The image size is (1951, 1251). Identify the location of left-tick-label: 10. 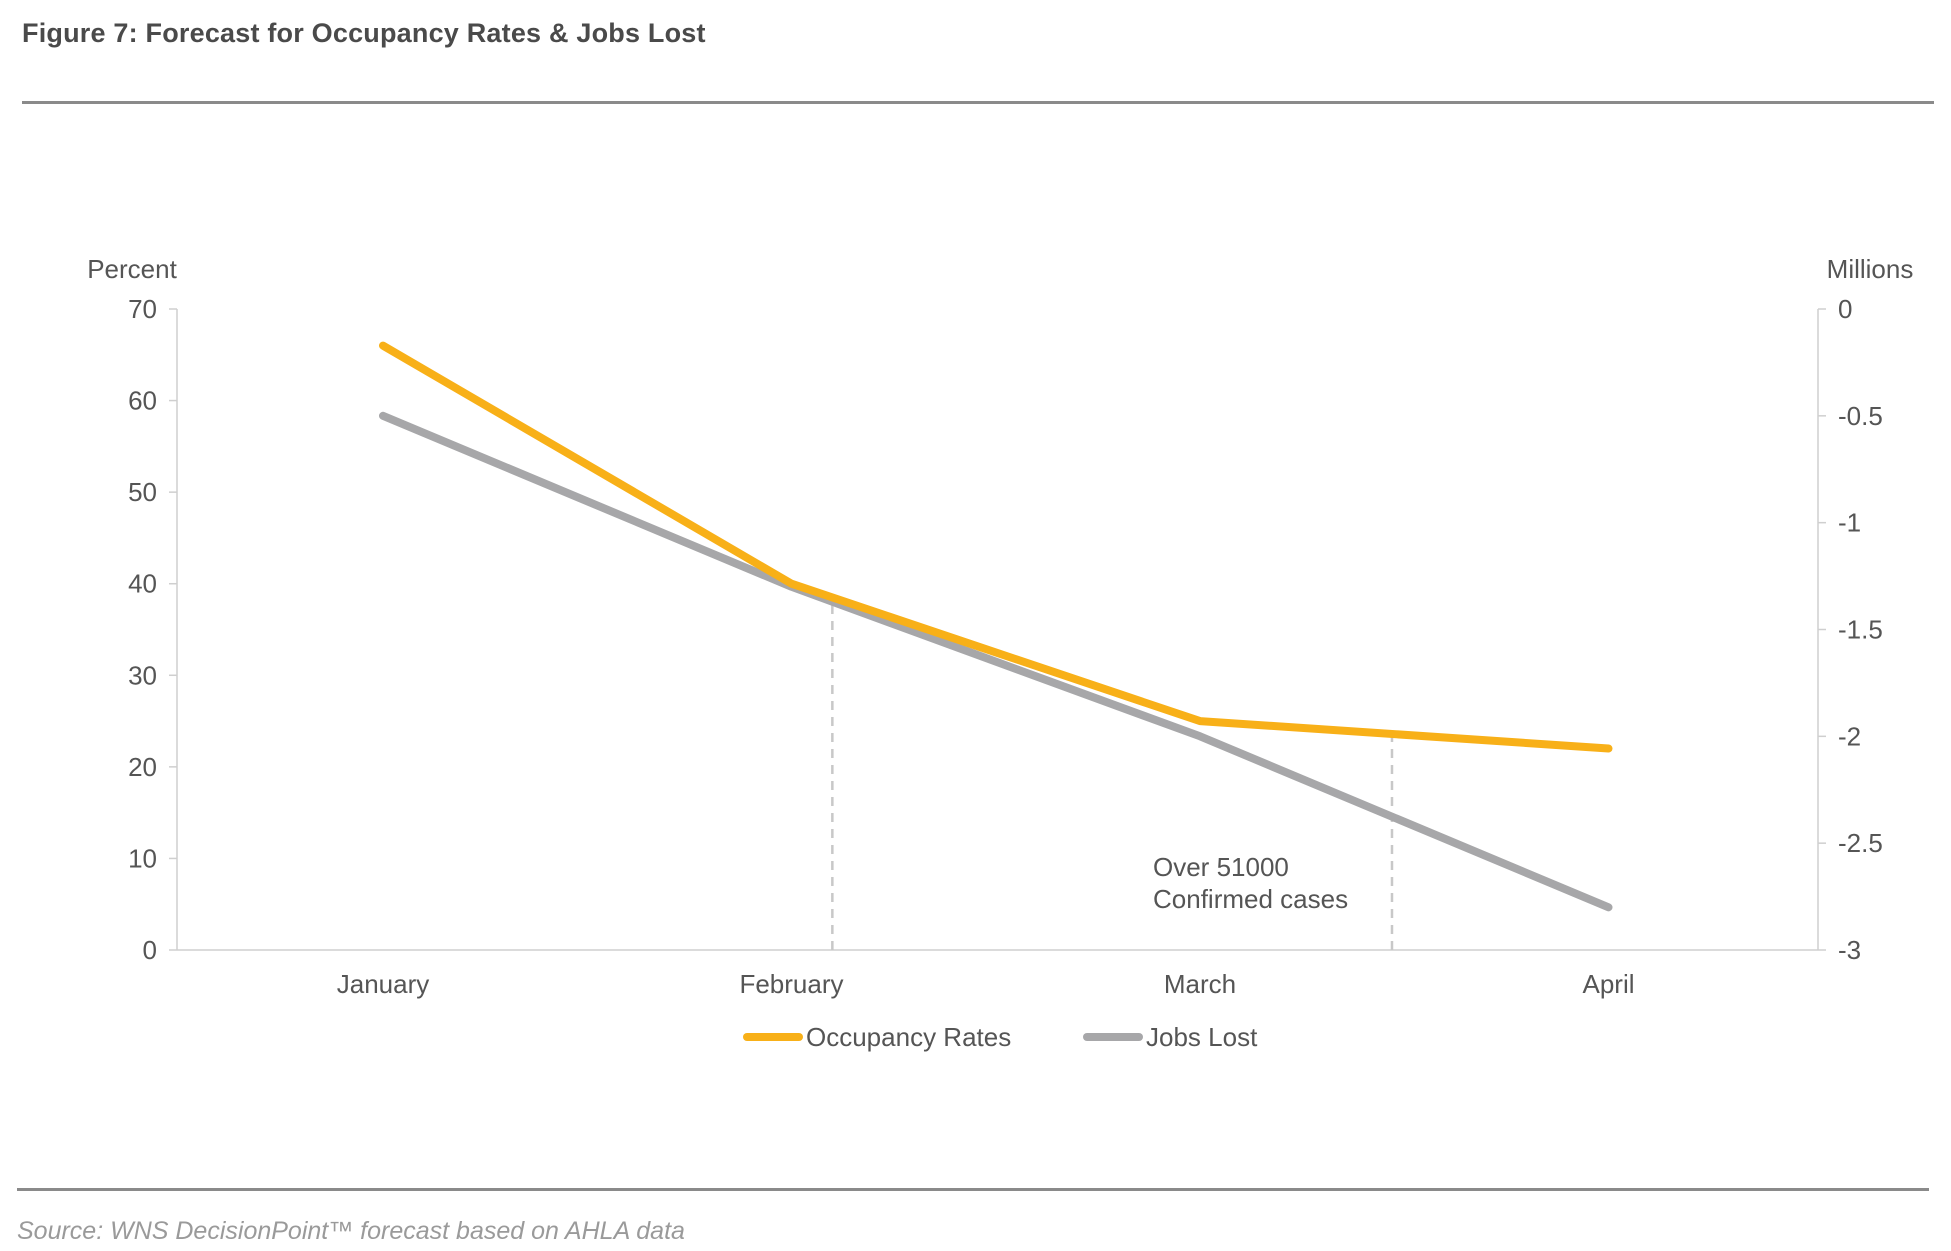
(142, 858).